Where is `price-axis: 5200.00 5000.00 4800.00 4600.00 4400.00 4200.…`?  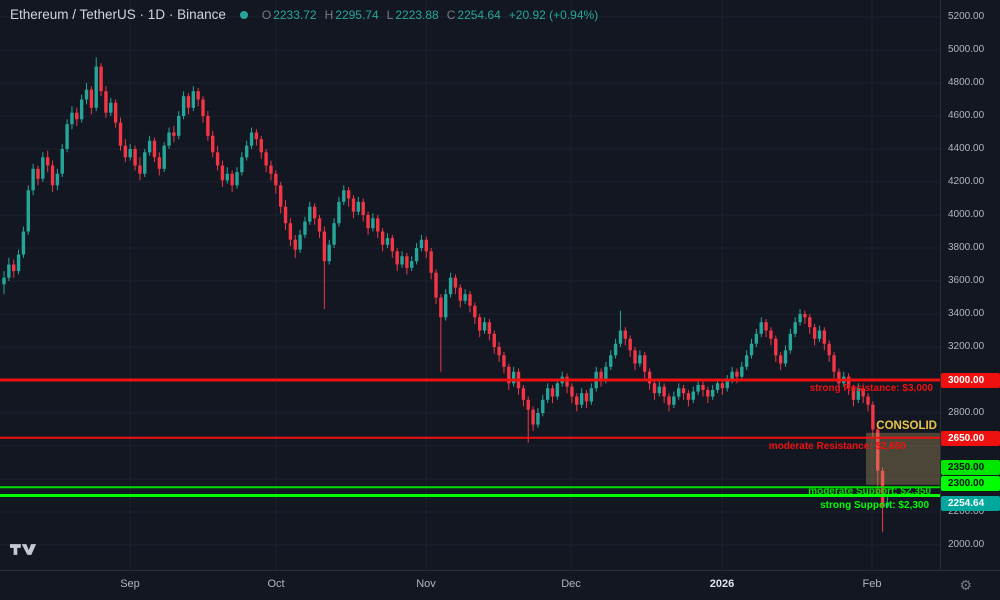
price-axis: 5200.00 5000.00 4800.00 4600.00 4400.00 4200.… is located at coordinates (970, 285).